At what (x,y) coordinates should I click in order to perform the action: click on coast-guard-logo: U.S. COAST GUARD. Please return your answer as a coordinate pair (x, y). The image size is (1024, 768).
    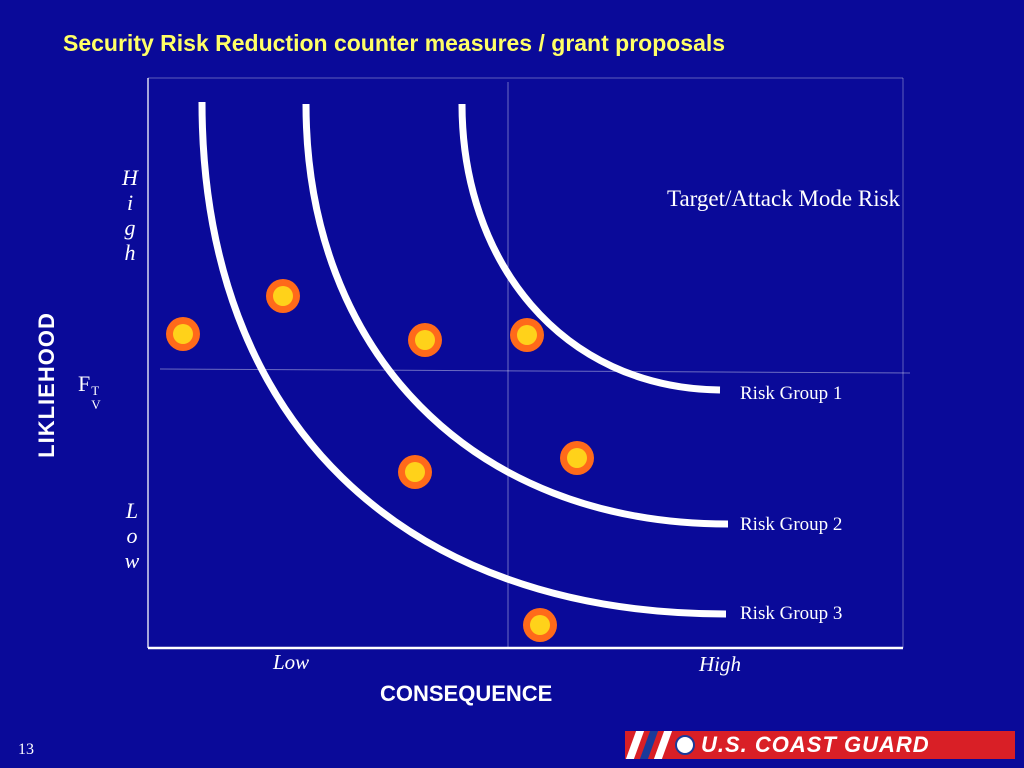
    Looking at the image, I should click on (820, 745).